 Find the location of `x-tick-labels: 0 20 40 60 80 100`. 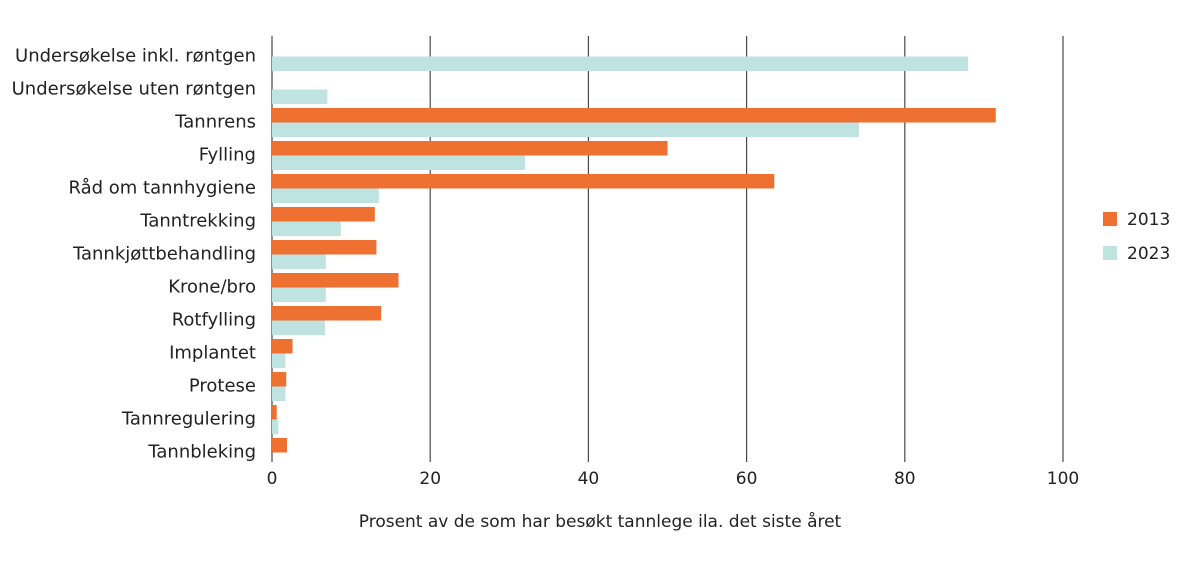

x-tick-labels: 0 20 40 60 80 100 is located at coordinates (673, 479).